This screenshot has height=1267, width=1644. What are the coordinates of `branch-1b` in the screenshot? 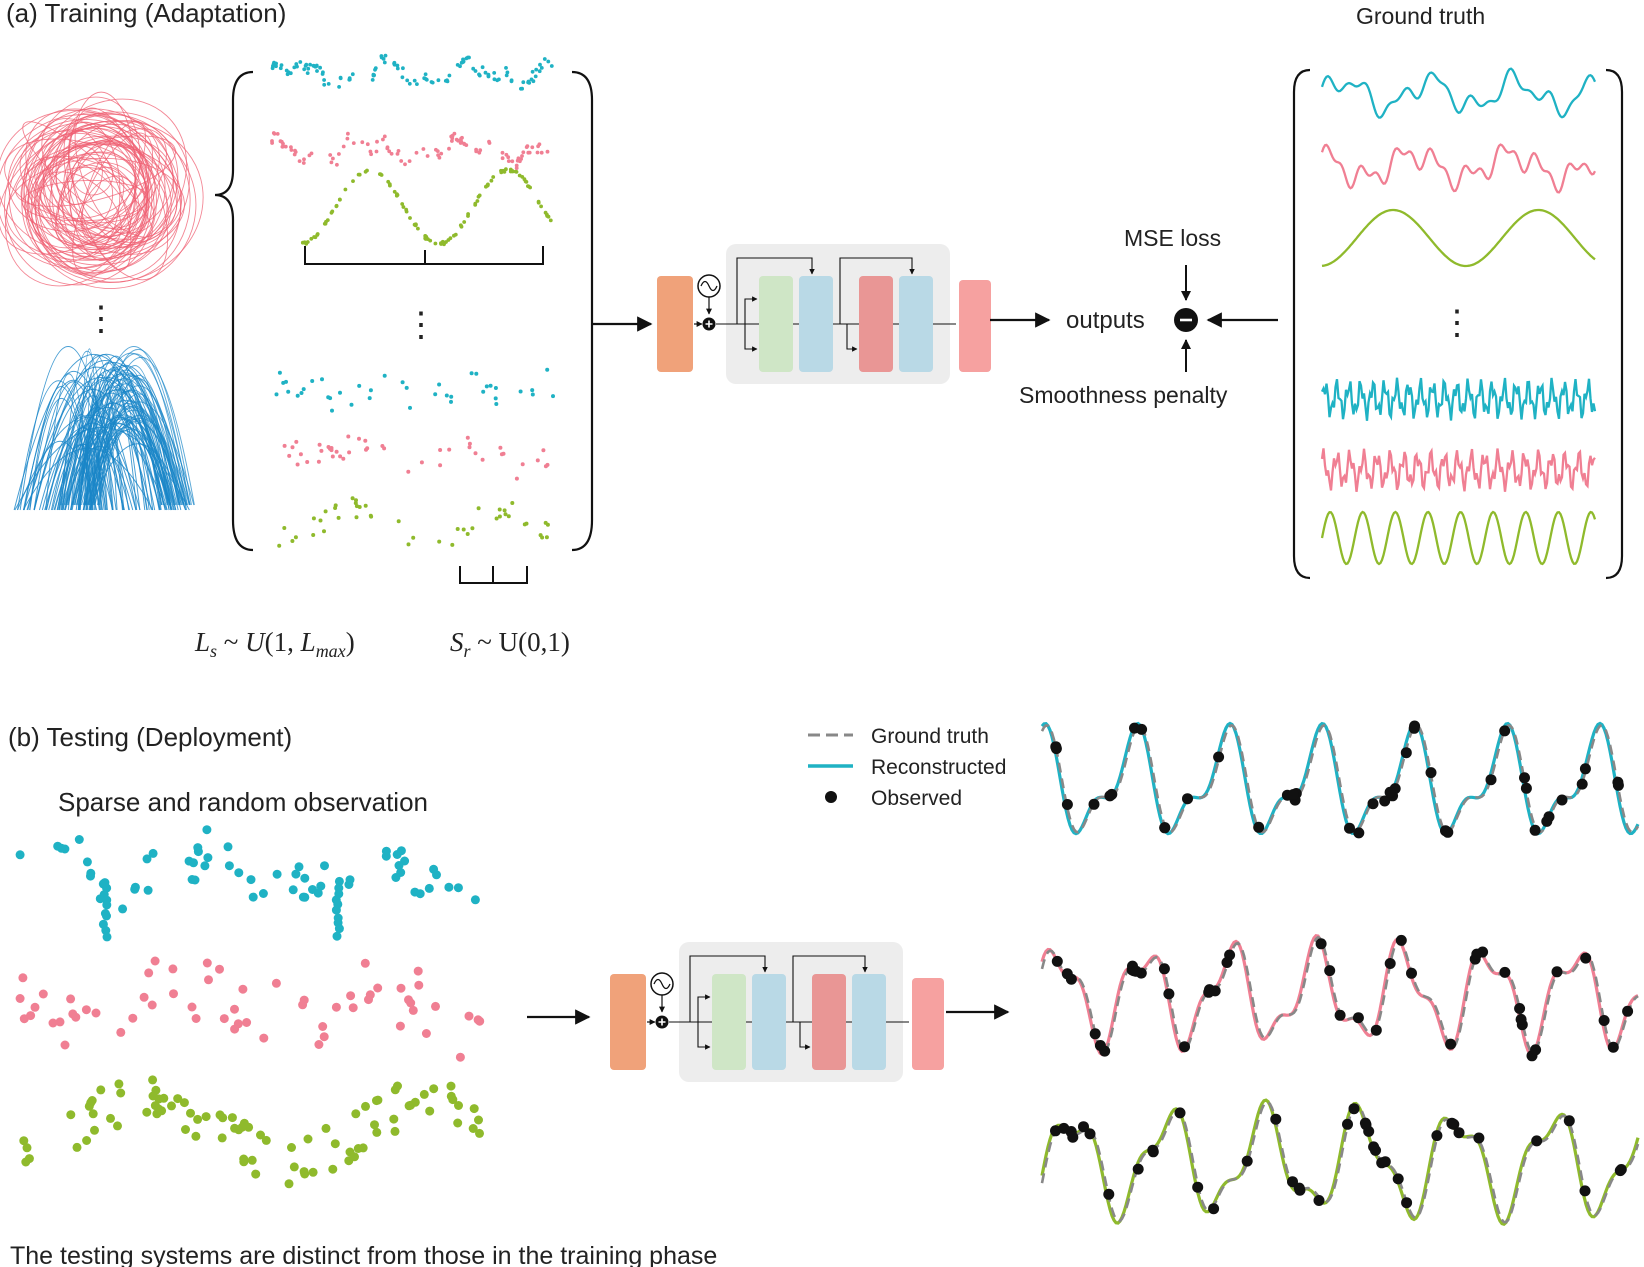 It's located at (704, 1036).